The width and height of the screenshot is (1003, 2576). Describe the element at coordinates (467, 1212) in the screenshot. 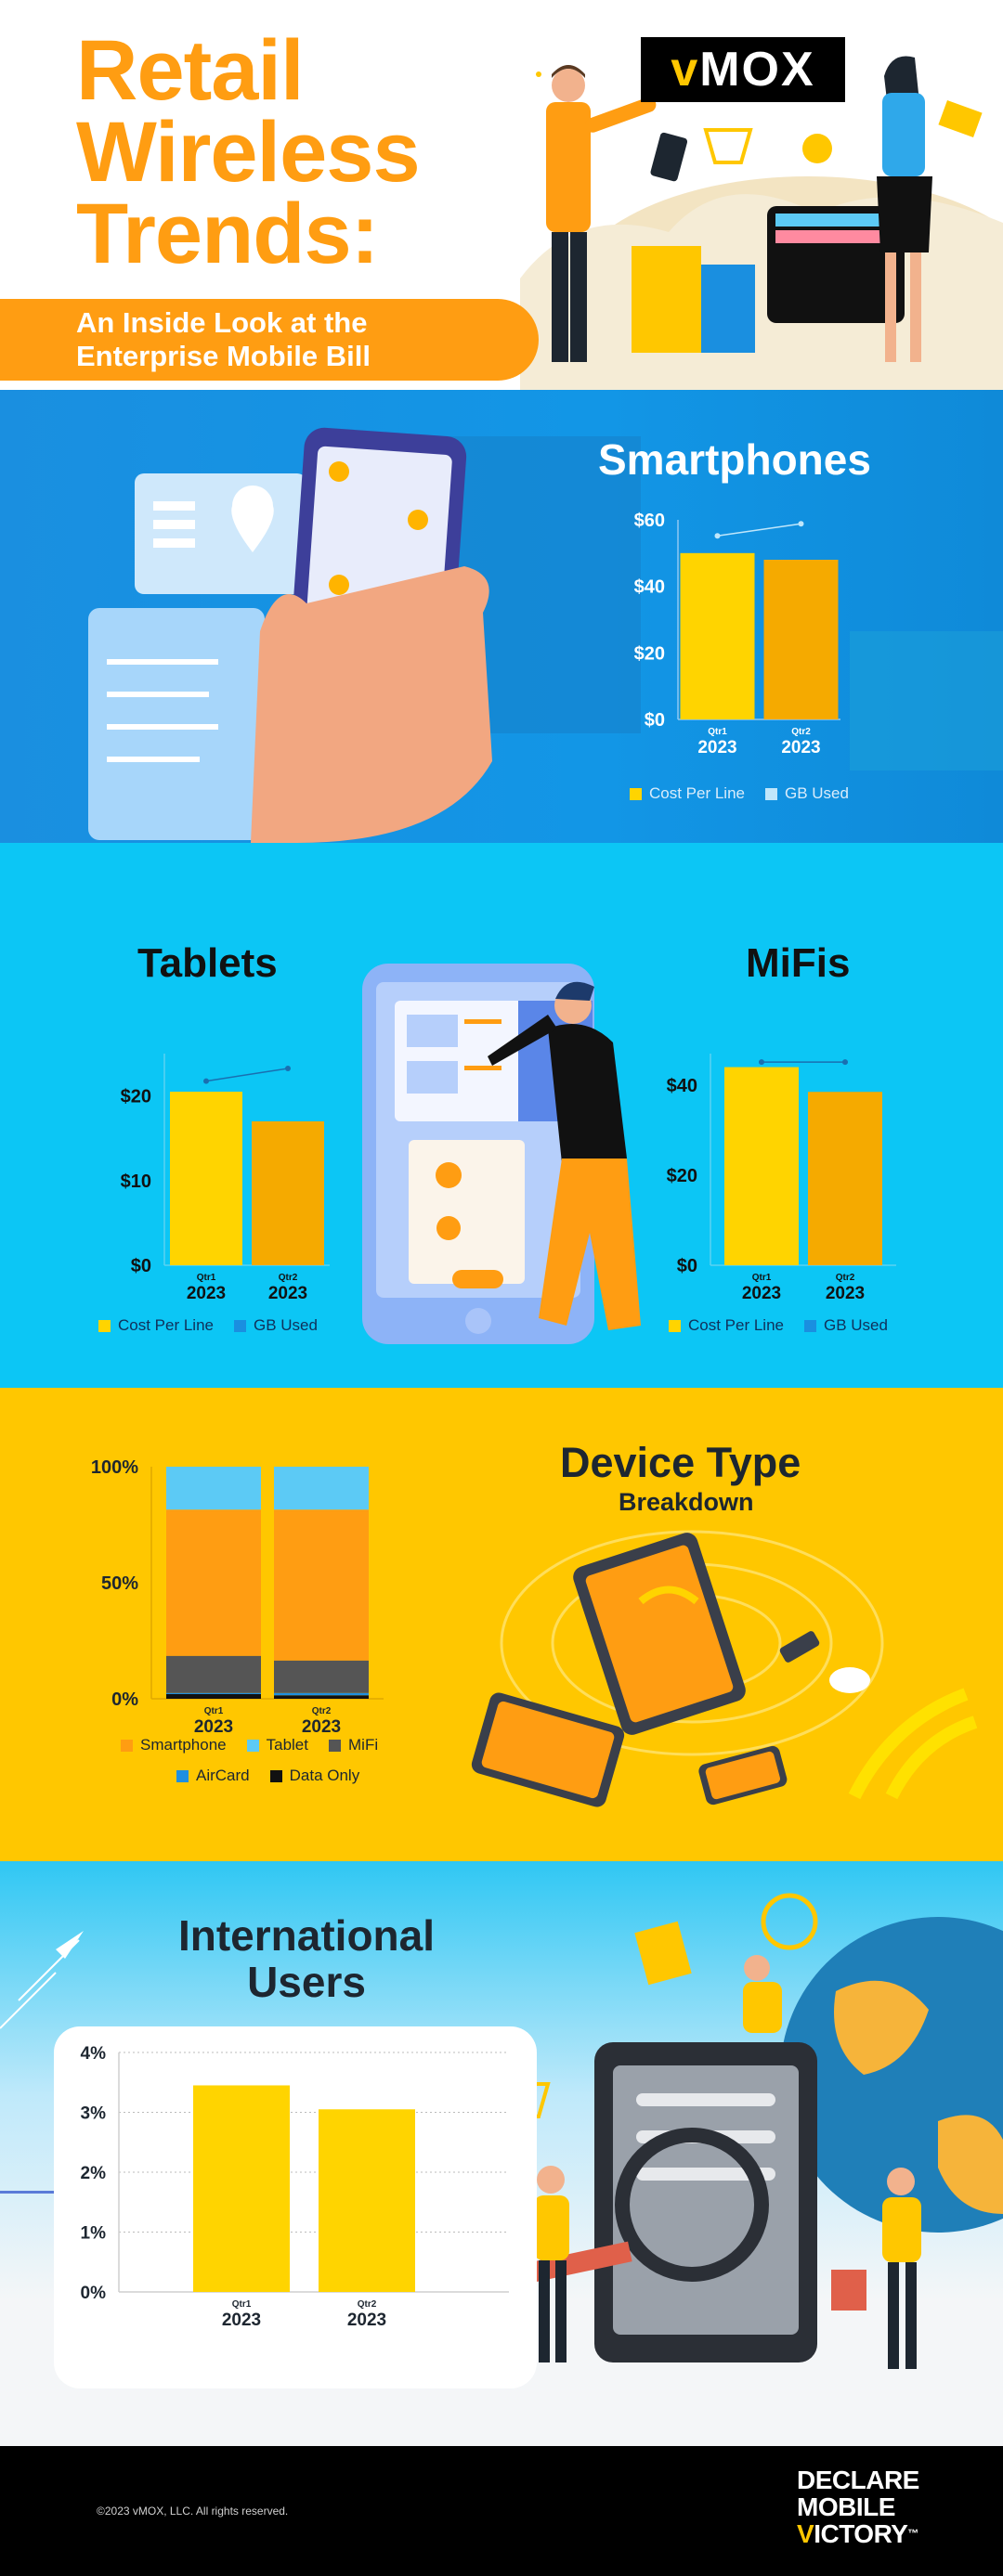

I see `screen-card` at that location.